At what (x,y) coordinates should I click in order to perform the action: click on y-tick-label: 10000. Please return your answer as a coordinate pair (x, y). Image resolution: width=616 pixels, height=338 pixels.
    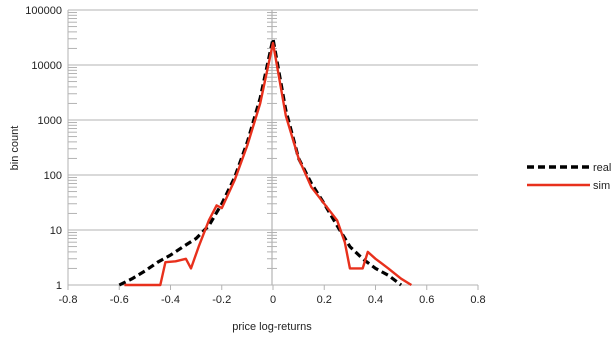
    Looking at the image, I should click on (46, 66).